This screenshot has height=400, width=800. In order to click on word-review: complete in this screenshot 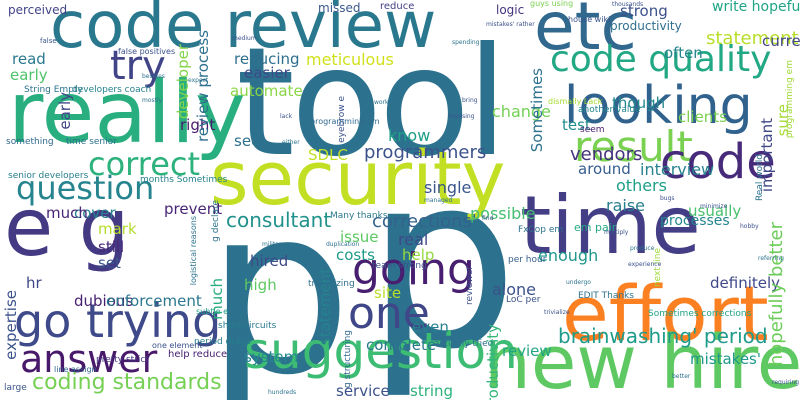, I will do `click(401, 345)`.